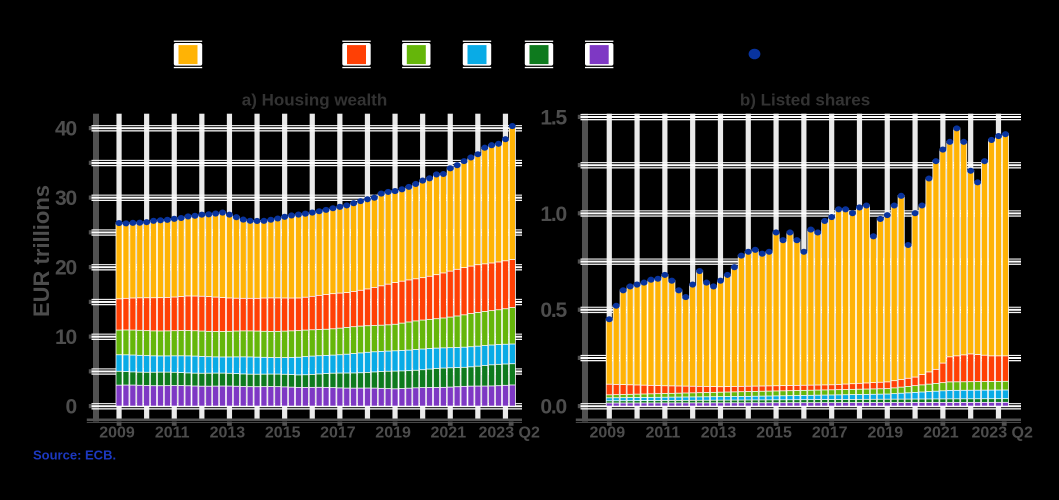 This screenshot has width=1059, height=500. I want to click on svg-text: 0, so click(71, 407).